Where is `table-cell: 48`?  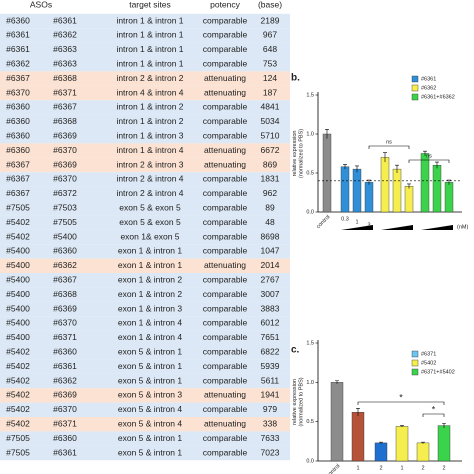
table-cell: 48 is located at coordinates (270, 222).